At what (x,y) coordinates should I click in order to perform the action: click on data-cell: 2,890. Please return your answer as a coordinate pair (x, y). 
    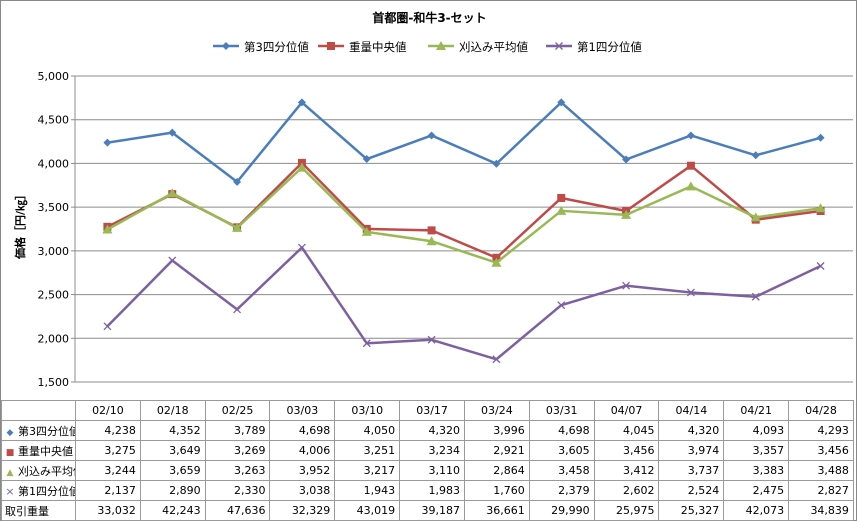
    Looking at the image, I should click on (172, 490).